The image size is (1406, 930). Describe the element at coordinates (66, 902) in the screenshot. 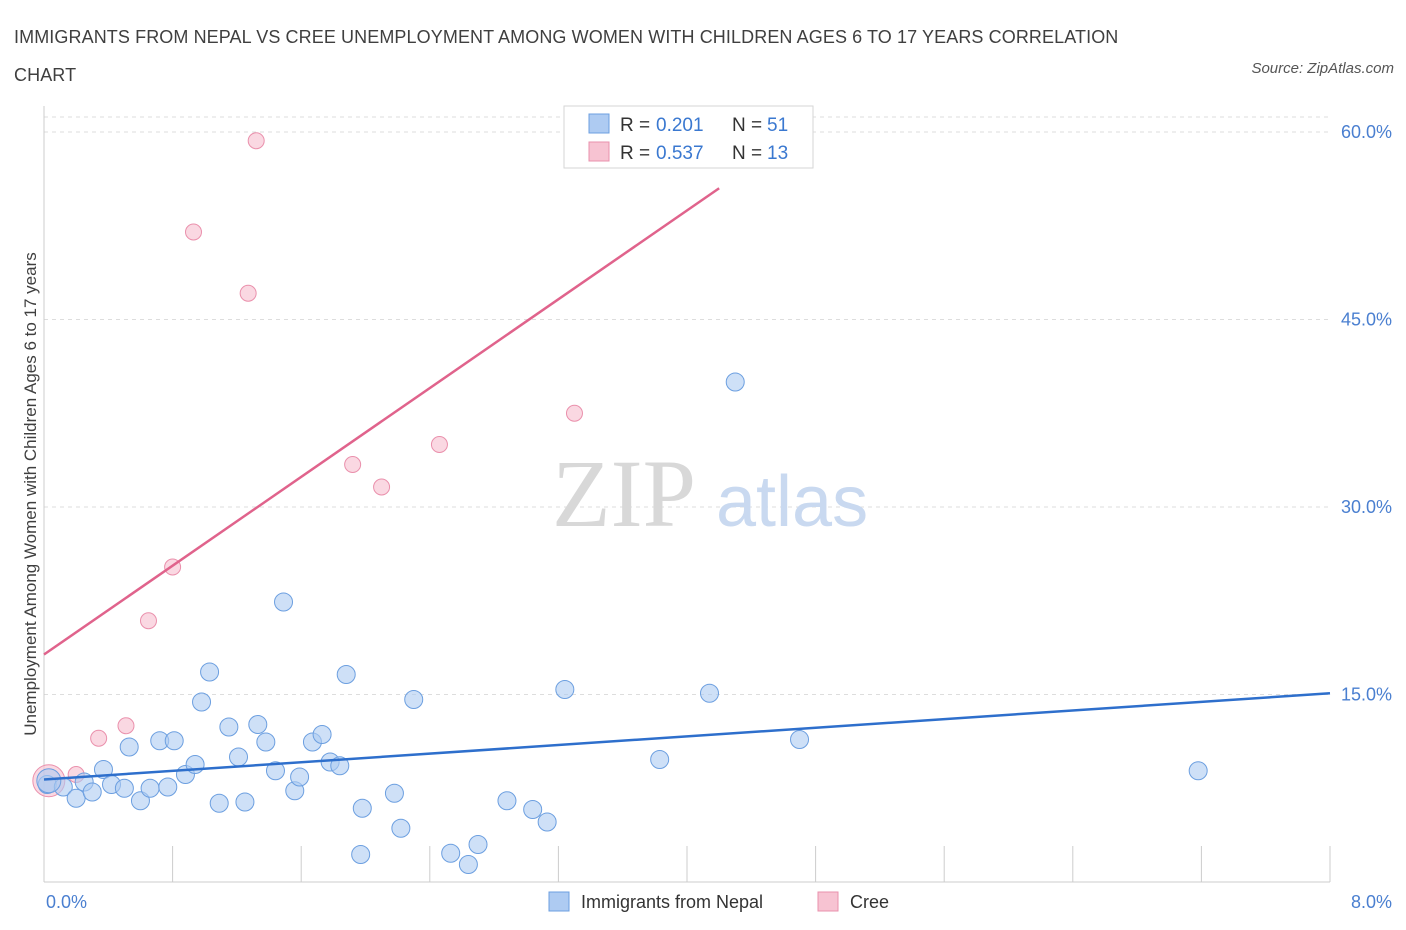

I see `x-tick-label-min: 0.0%` at that location.